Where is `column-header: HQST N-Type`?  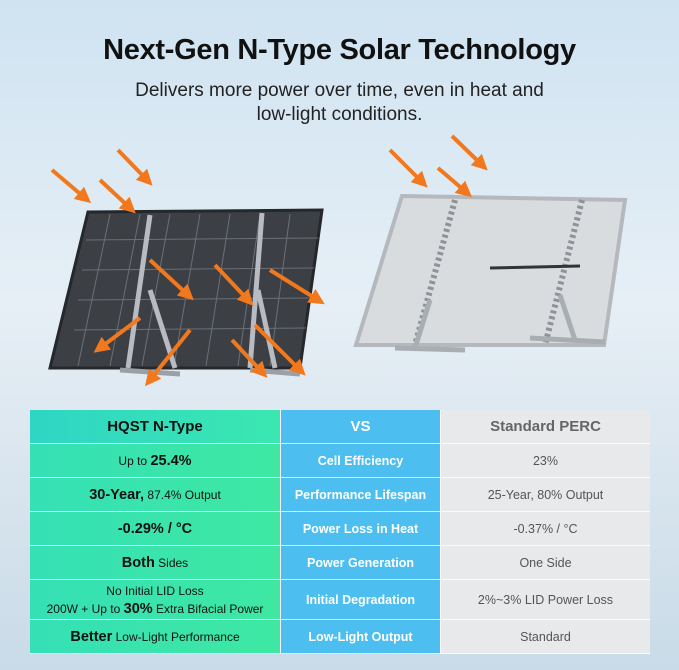
column-header: HQST N-Type is located at coordinates (155, 427).